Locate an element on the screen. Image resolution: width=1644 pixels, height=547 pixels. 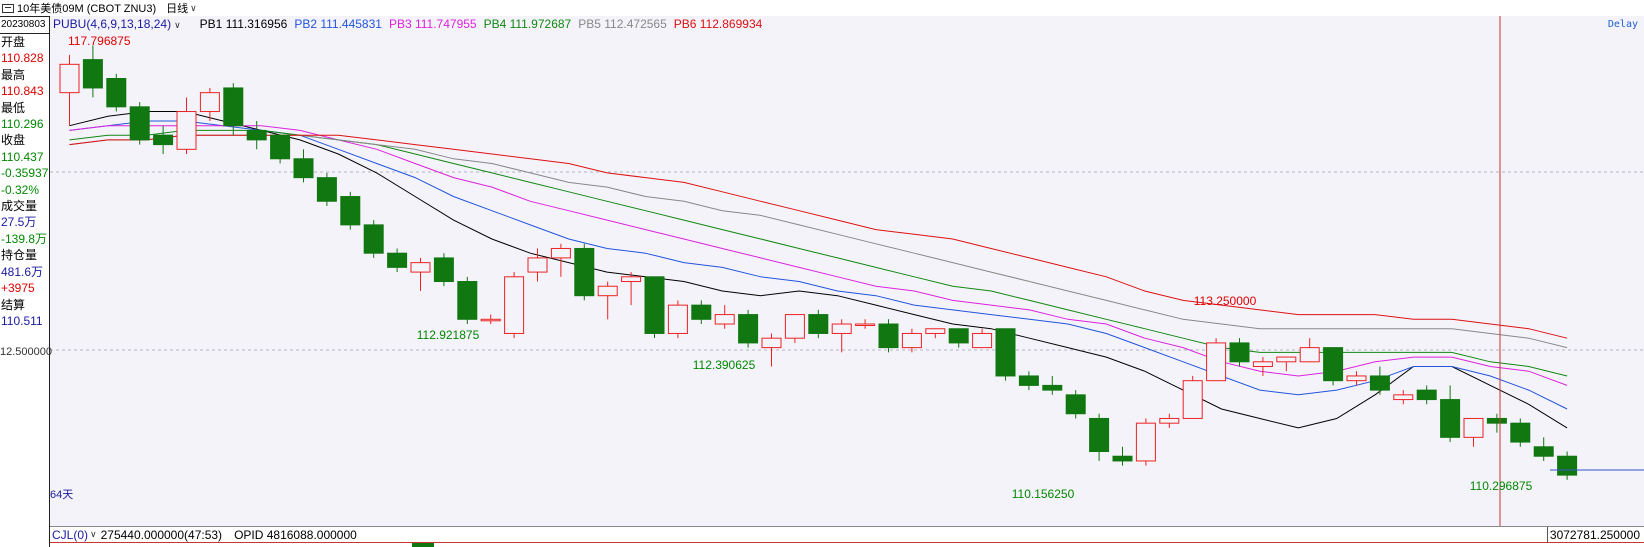
volume-value: 275440.000000(47:53) is located at coordinates (161, 534).